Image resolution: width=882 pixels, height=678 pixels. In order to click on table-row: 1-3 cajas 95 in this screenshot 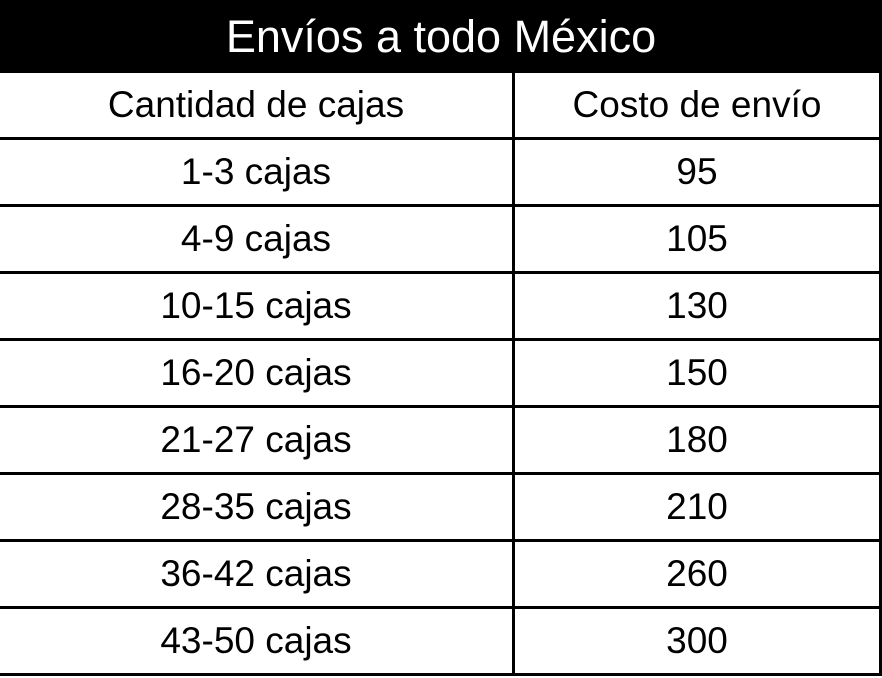, I will do `click(439, 173)`.